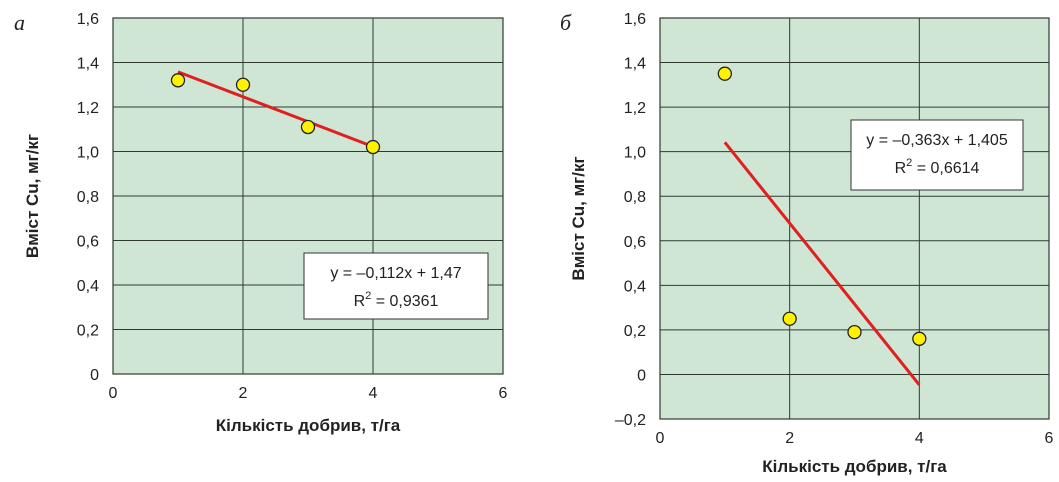 The image size is (1059, 482). Describe the element at coordinates (937, 140) in the screenshot. I see `equation-text: y = –0,363x + 1,405` at that location.